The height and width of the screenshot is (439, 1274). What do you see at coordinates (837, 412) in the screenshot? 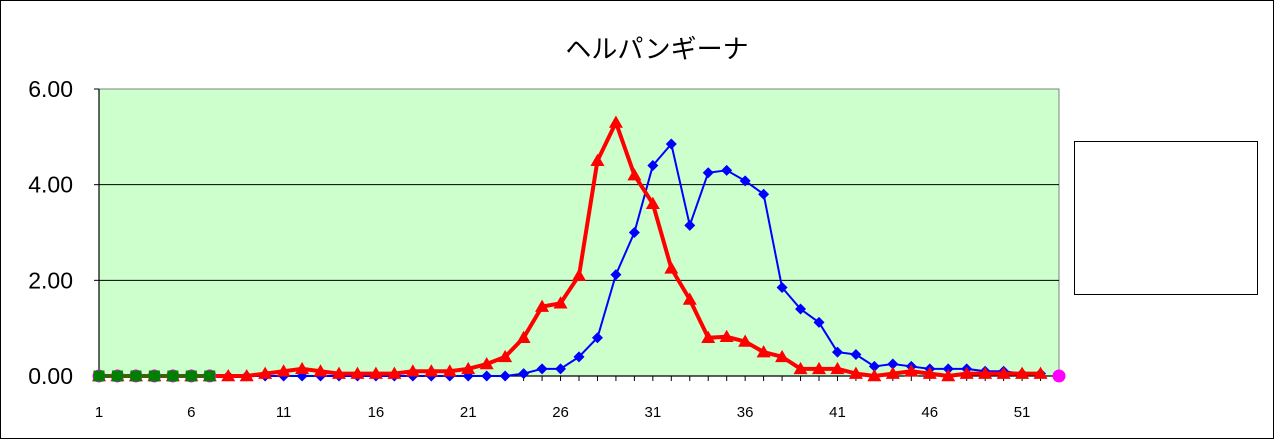
I see `x-tick-label: 41` at bounding box center [837, 412].